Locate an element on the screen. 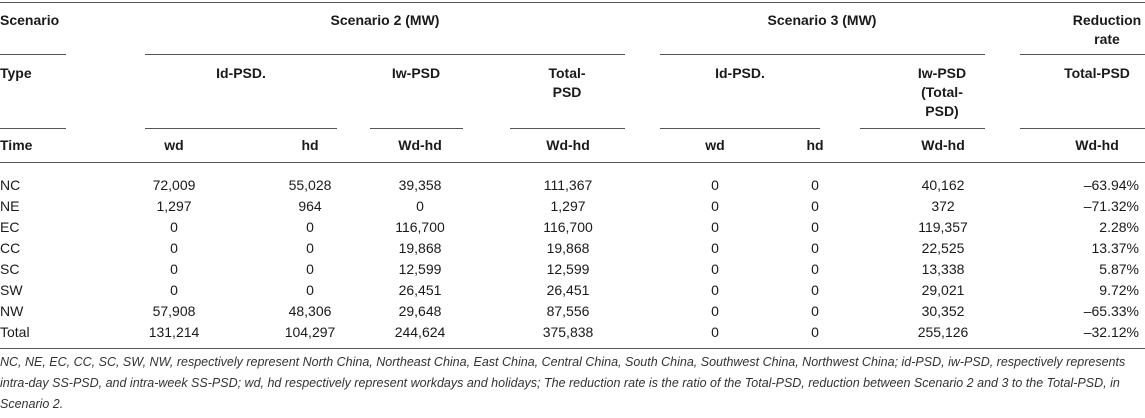 The width and height of the screenshot is (1145, 418). cell-reduction: 9.72% is located at coordinates (1119, 290).